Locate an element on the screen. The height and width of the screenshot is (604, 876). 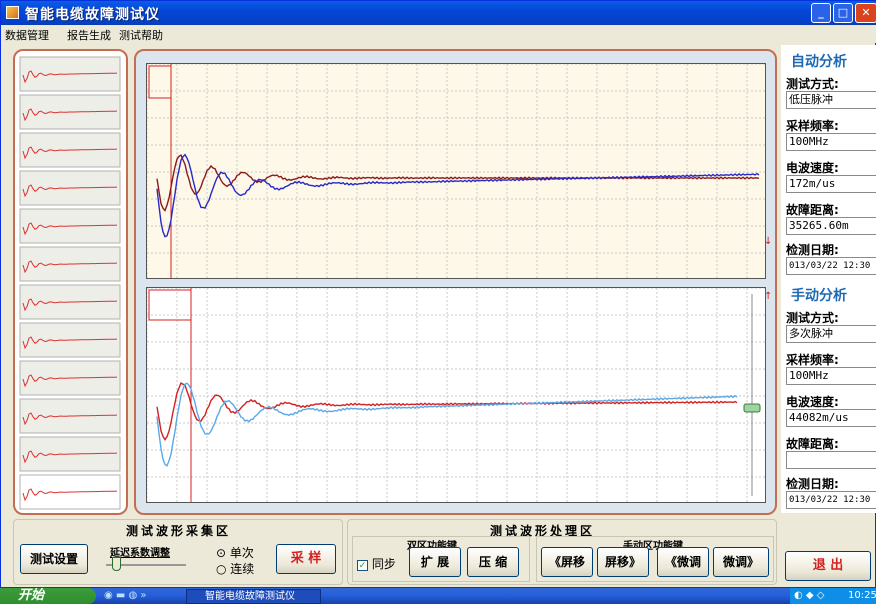
waveform-thumbnail-list is located at coordinates (70, 282).